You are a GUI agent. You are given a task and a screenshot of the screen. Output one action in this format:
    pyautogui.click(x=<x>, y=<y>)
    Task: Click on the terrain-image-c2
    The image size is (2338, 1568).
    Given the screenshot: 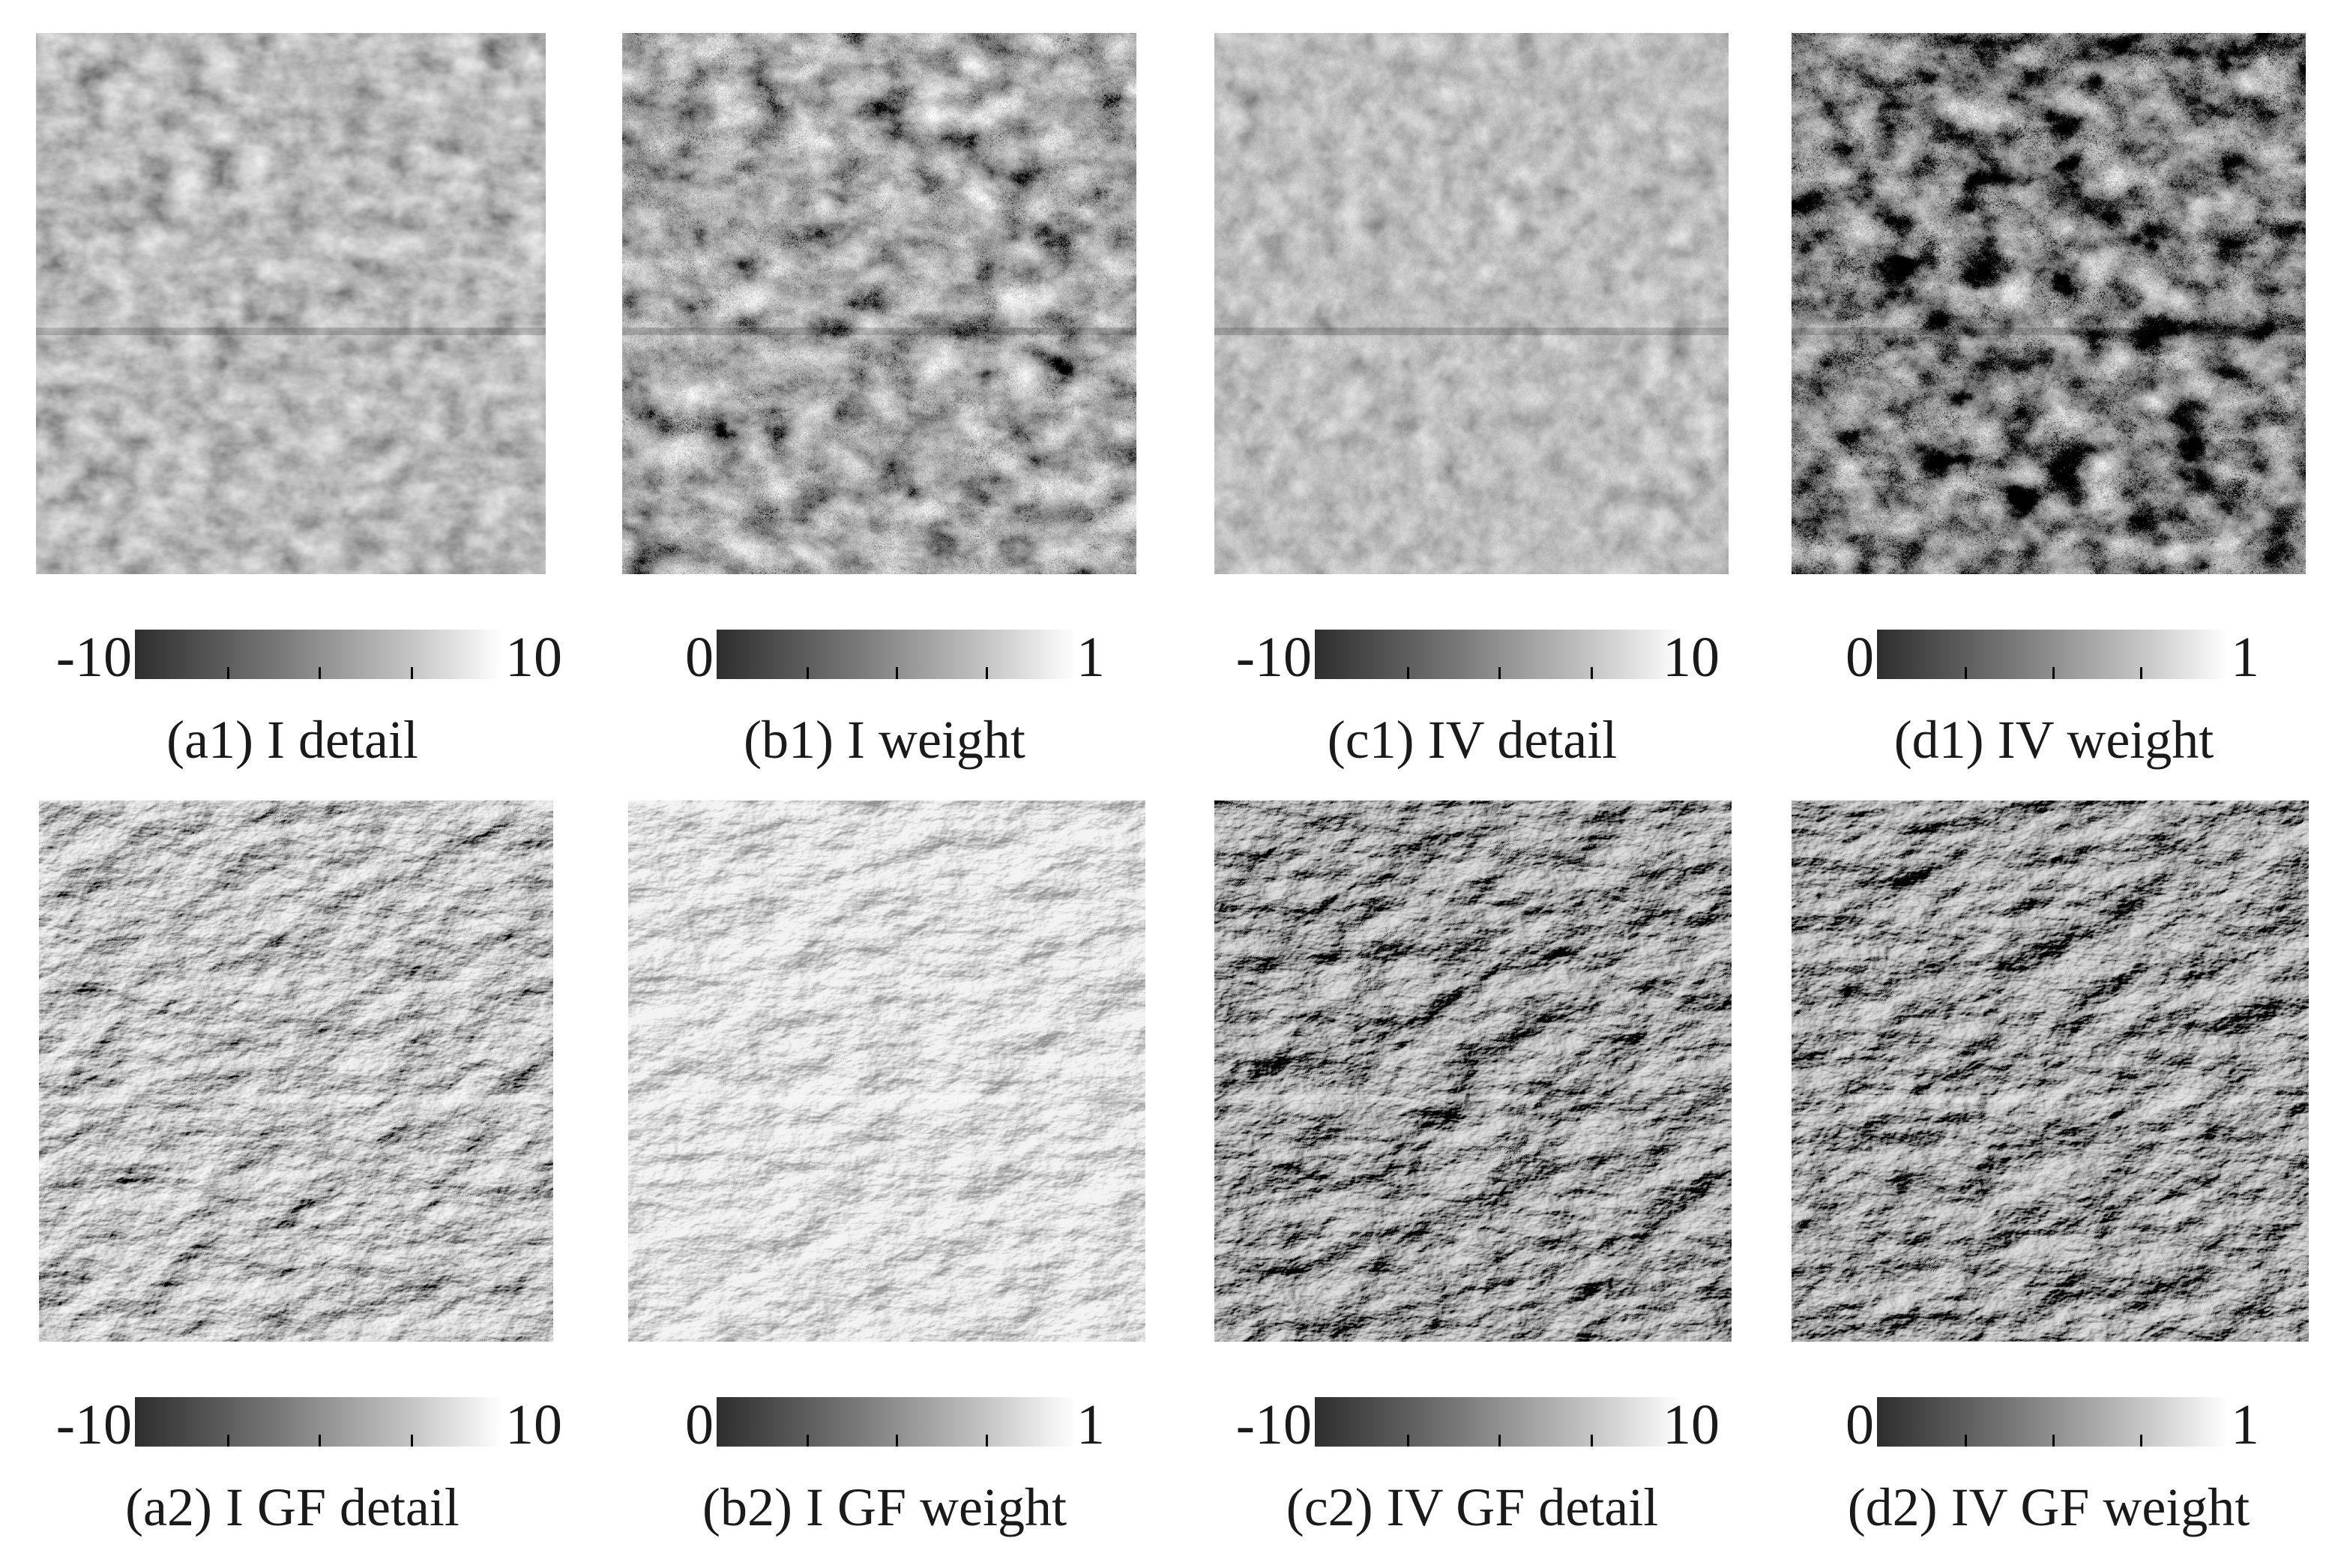 What is the action you would take?
    pyautogui.click(x=1473, y=1071)
    